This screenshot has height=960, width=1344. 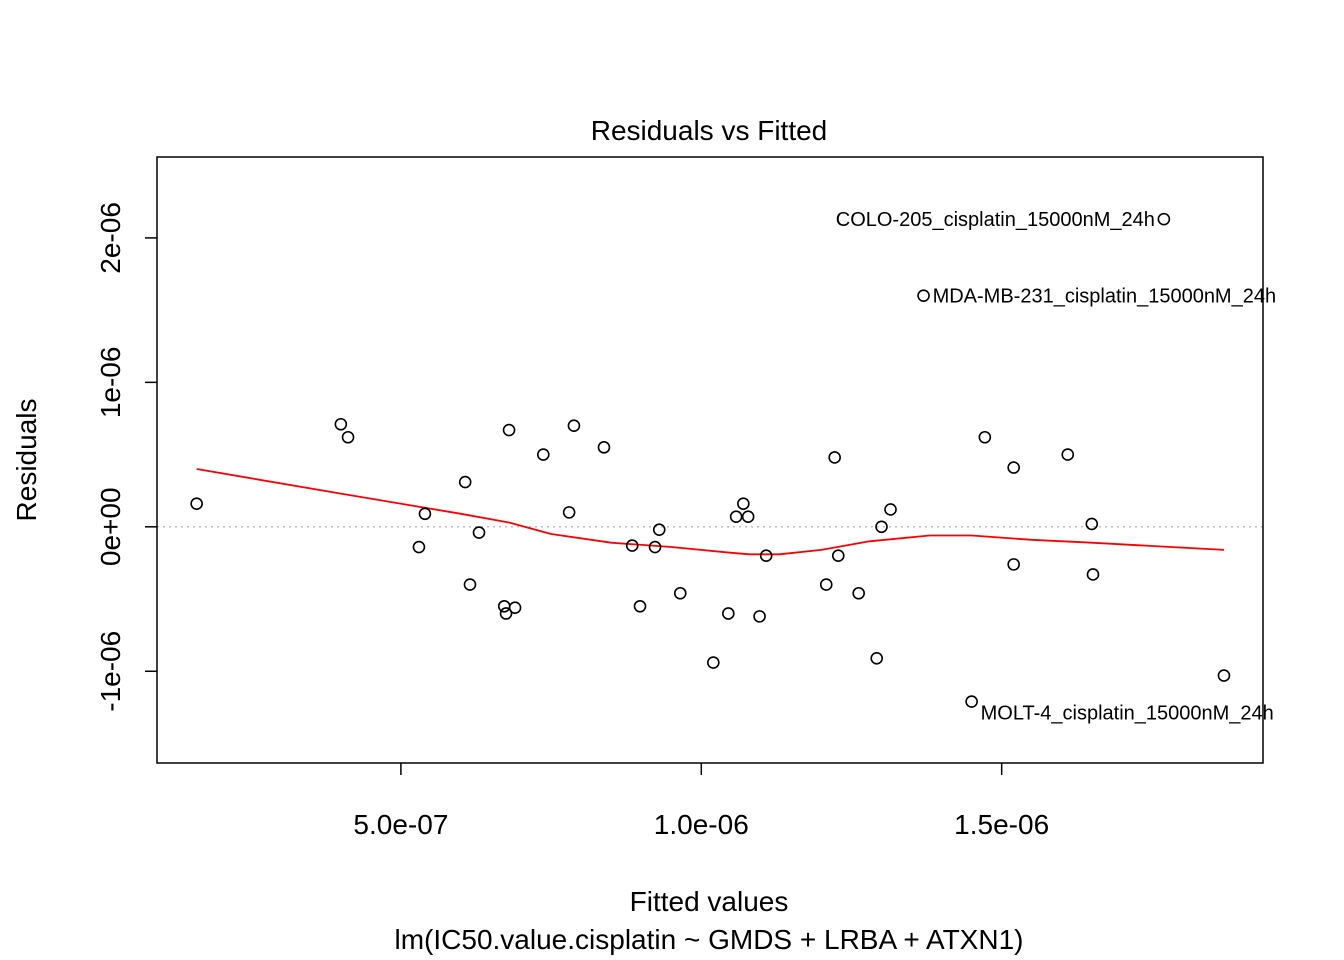 I want to click on y-tick-label: -1e-06, so click(x=110, y=671).